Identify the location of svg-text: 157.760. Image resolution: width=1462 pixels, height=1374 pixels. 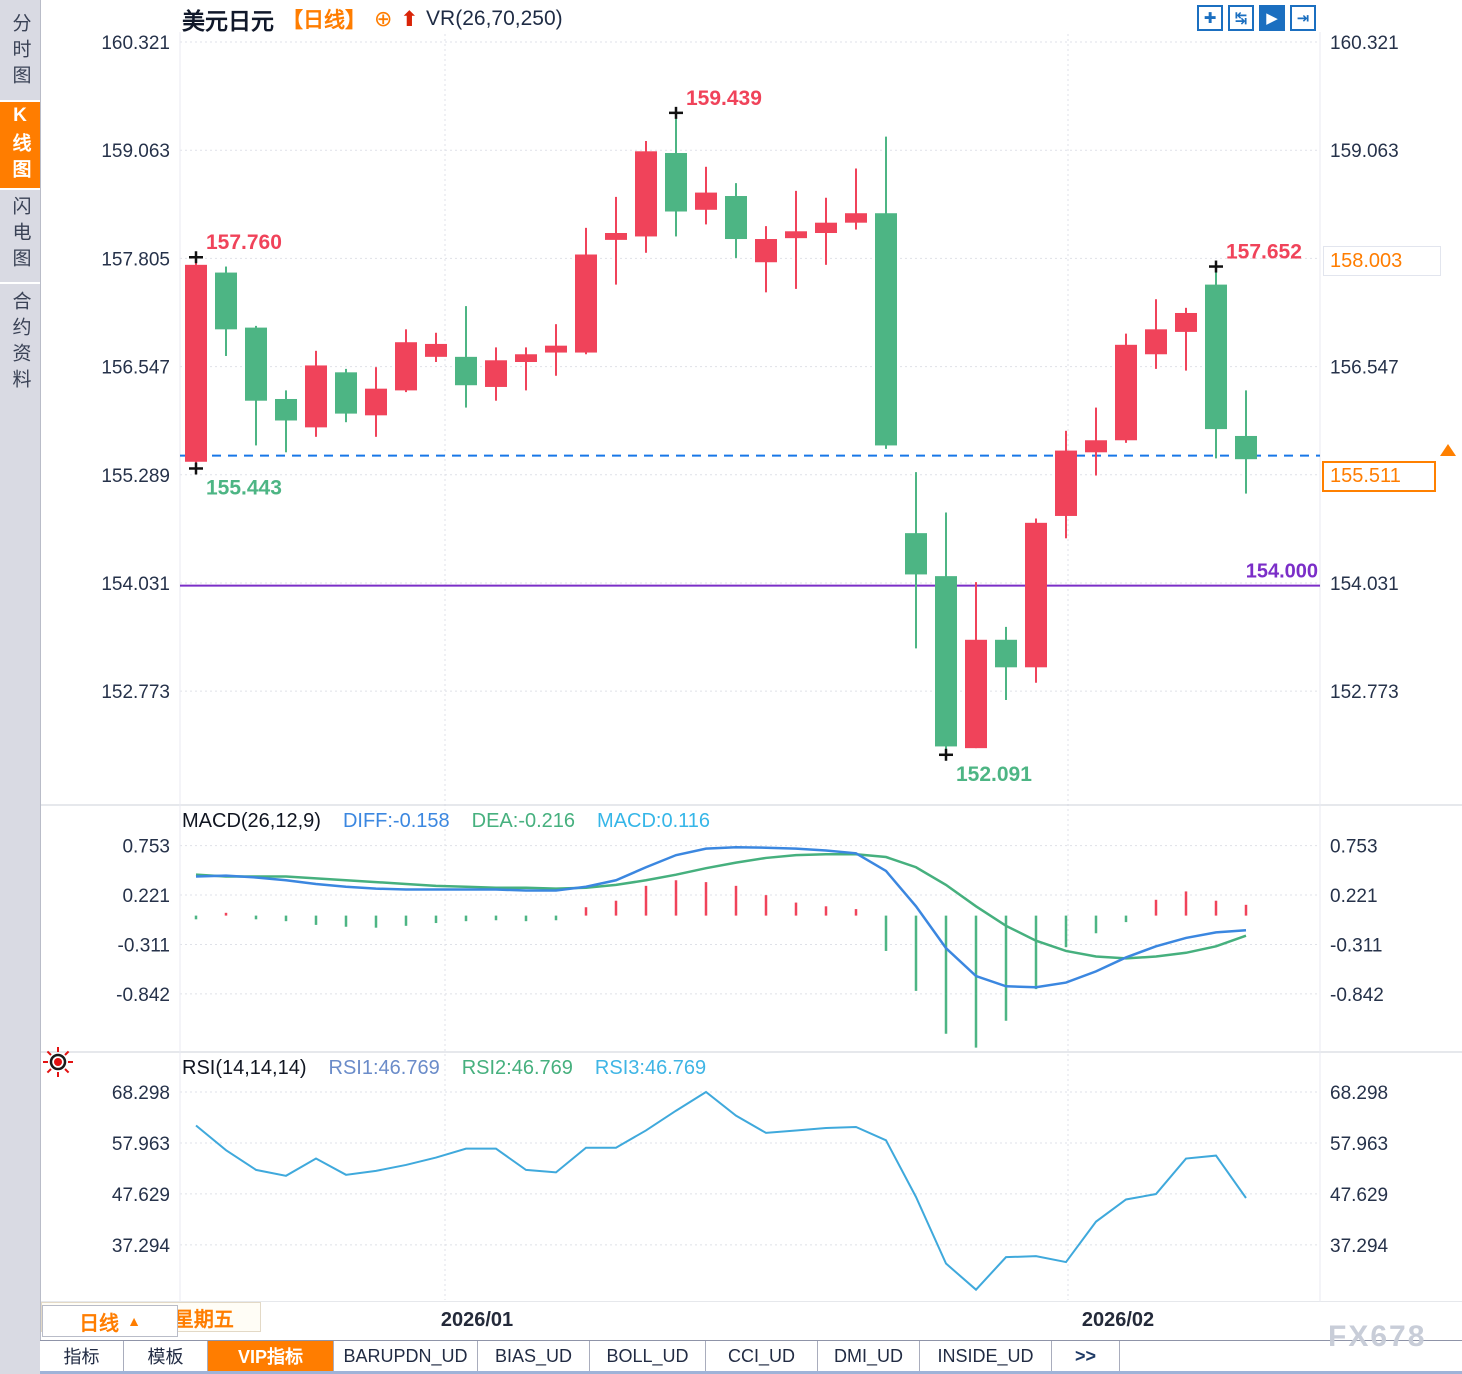
(244, 242).